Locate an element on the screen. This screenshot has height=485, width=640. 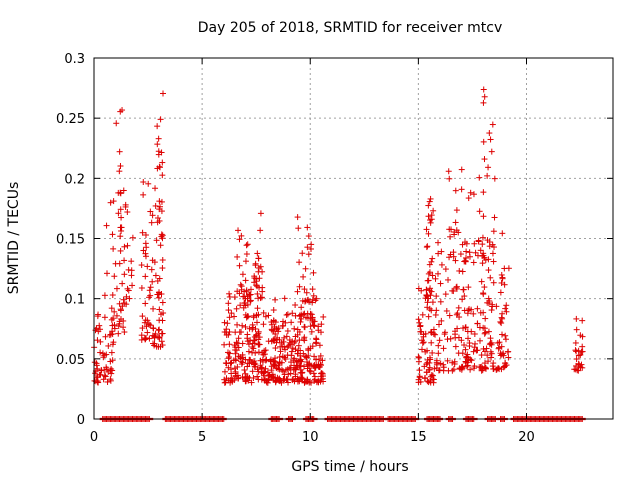
y-tick-label: 0.1 is located at coordinates (74, 300).